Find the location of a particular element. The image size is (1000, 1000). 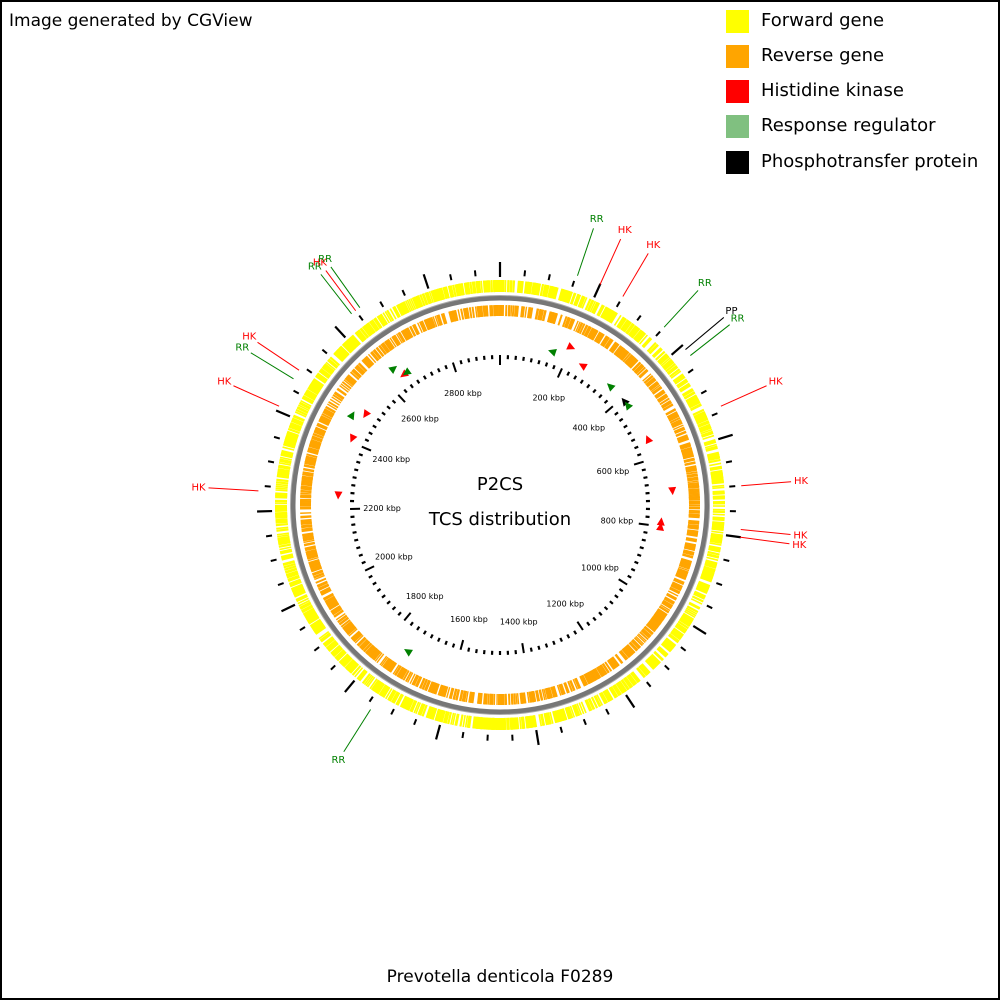

scale-label: 1600 kbp is located at coordinates (469, 619).